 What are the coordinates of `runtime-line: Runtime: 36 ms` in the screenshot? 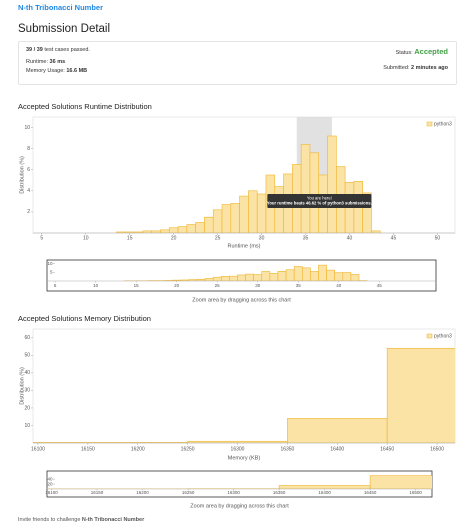 It's located at (45, 62).